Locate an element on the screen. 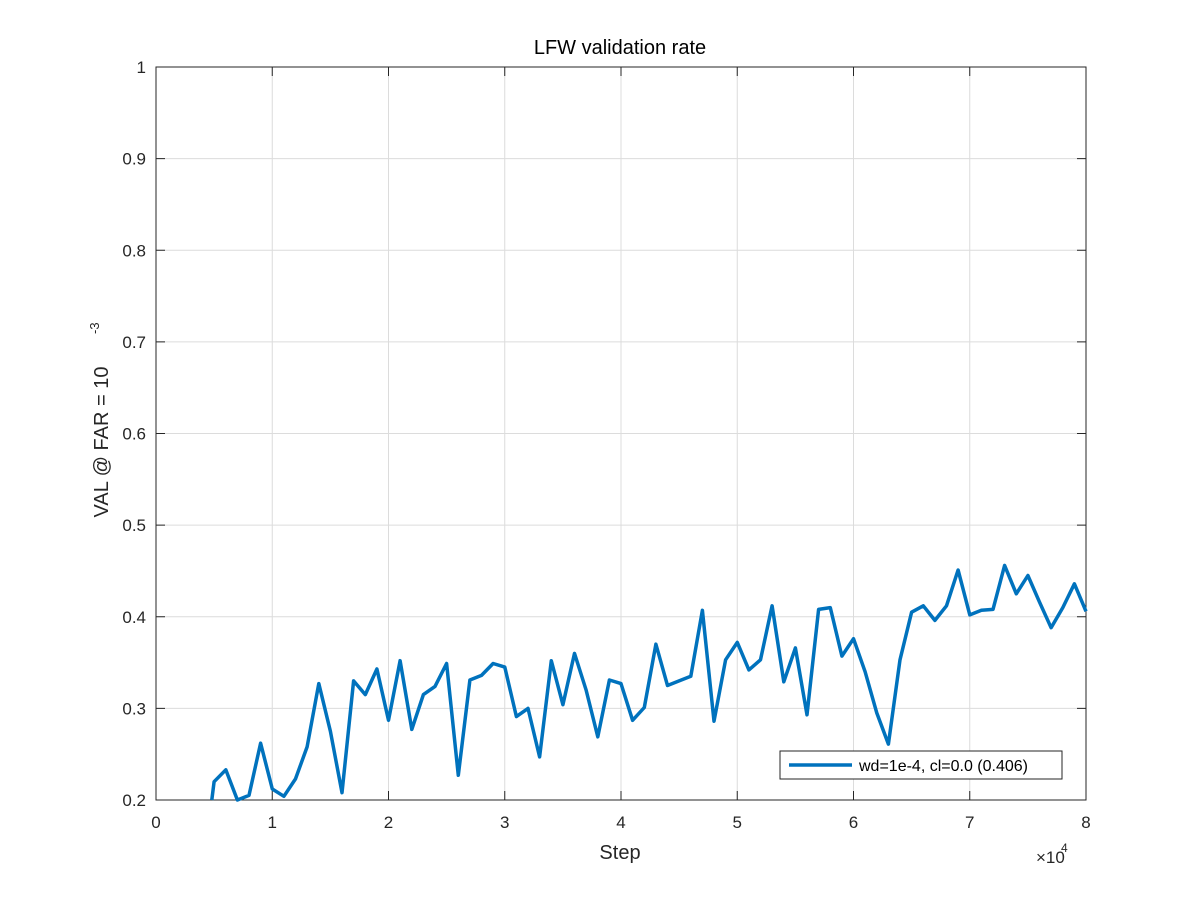 The image size is (1200, 900). x-tick-label: 8 is located at coordinates (1085, 822).